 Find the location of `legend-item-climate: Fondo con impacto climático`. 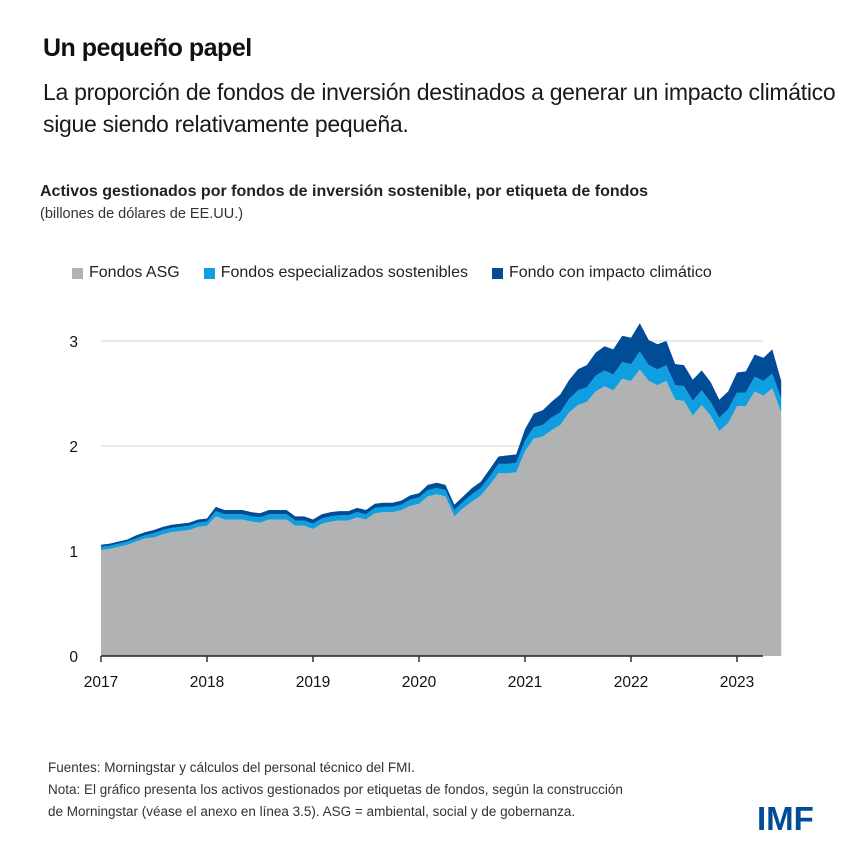

legend-item-climate: Fondo con impacto climático is located at coordinates (601, 273).